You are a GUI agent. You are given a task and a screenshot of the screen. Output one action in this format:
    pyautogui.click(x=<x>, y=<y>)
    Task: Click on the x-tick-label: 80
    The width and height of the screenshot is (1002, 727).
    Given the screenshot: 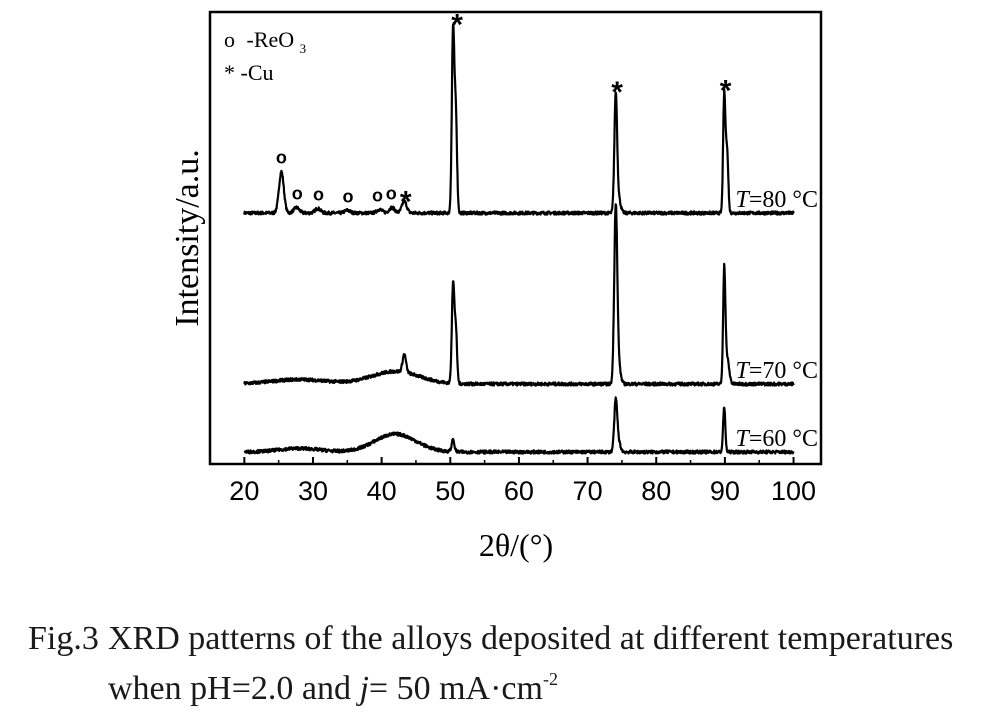 What is the action you would take?
    pyautogui.click(x=656, y=491)
    